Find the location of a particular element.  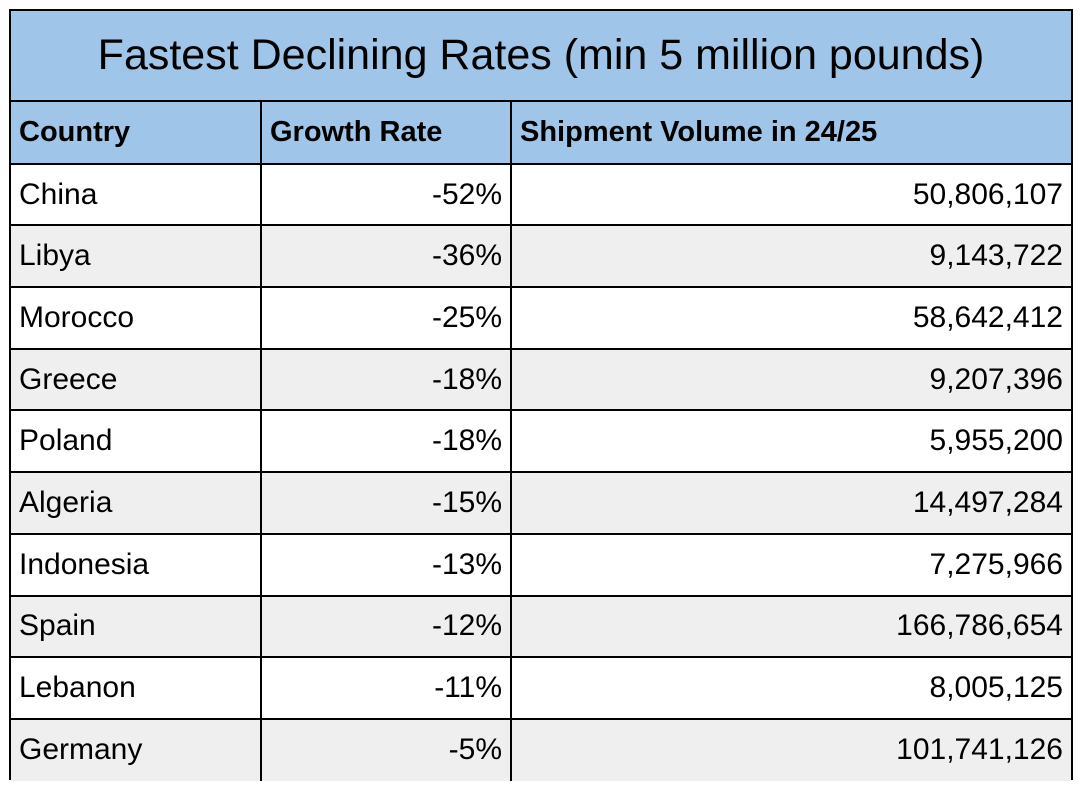

table-row: Poland -18% 5,955,200 is located at coordinates (541, 441).